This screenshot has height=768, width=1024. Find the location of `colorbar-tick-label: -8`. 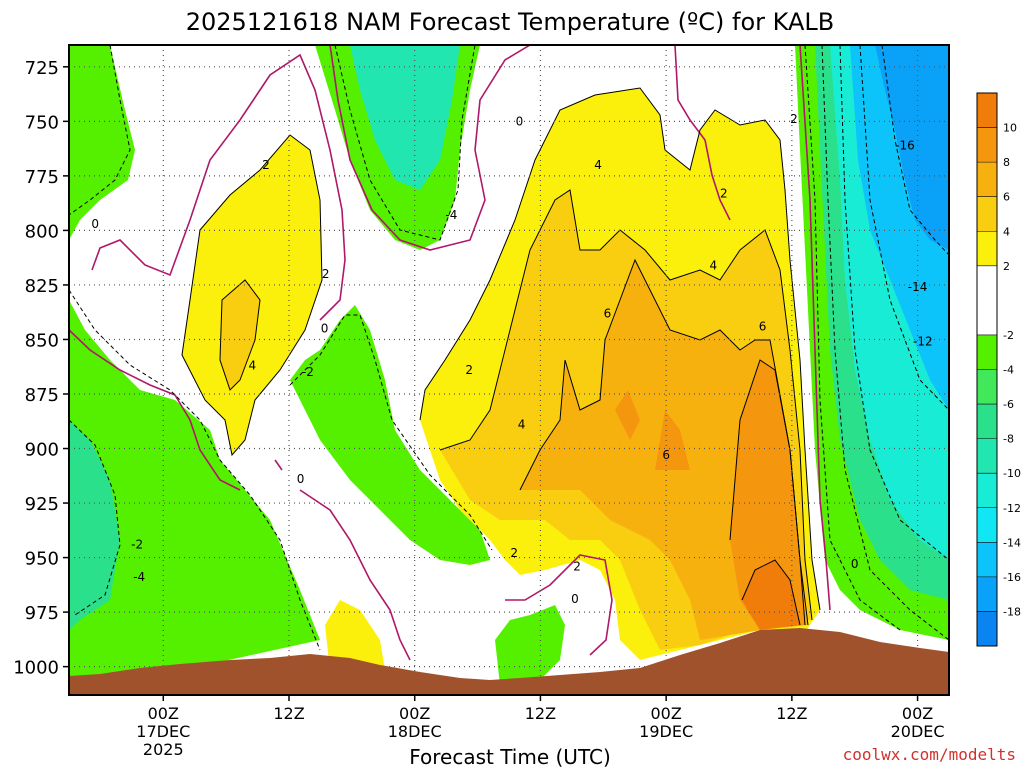

colorbar-tick-label: -8 is located at coordinates (1008, 439).